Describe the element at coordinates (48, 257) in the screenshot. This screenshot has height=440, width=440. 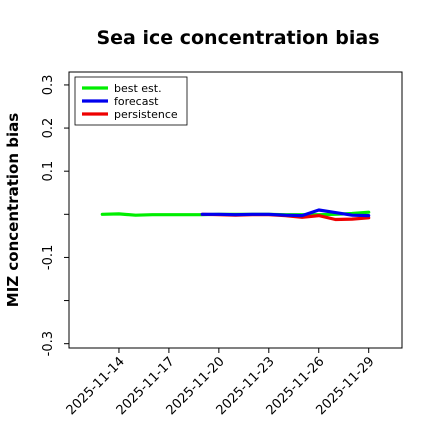
I see `y-tick-label: -0.1` at that location.